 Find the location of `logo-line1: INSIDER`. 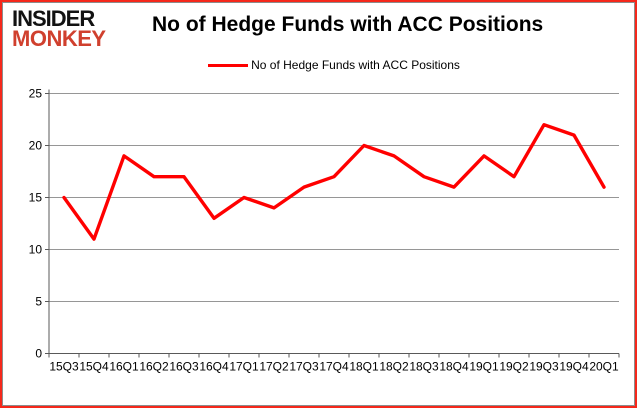

logo-line1: INSIDER is located at coordinates (53, 18).